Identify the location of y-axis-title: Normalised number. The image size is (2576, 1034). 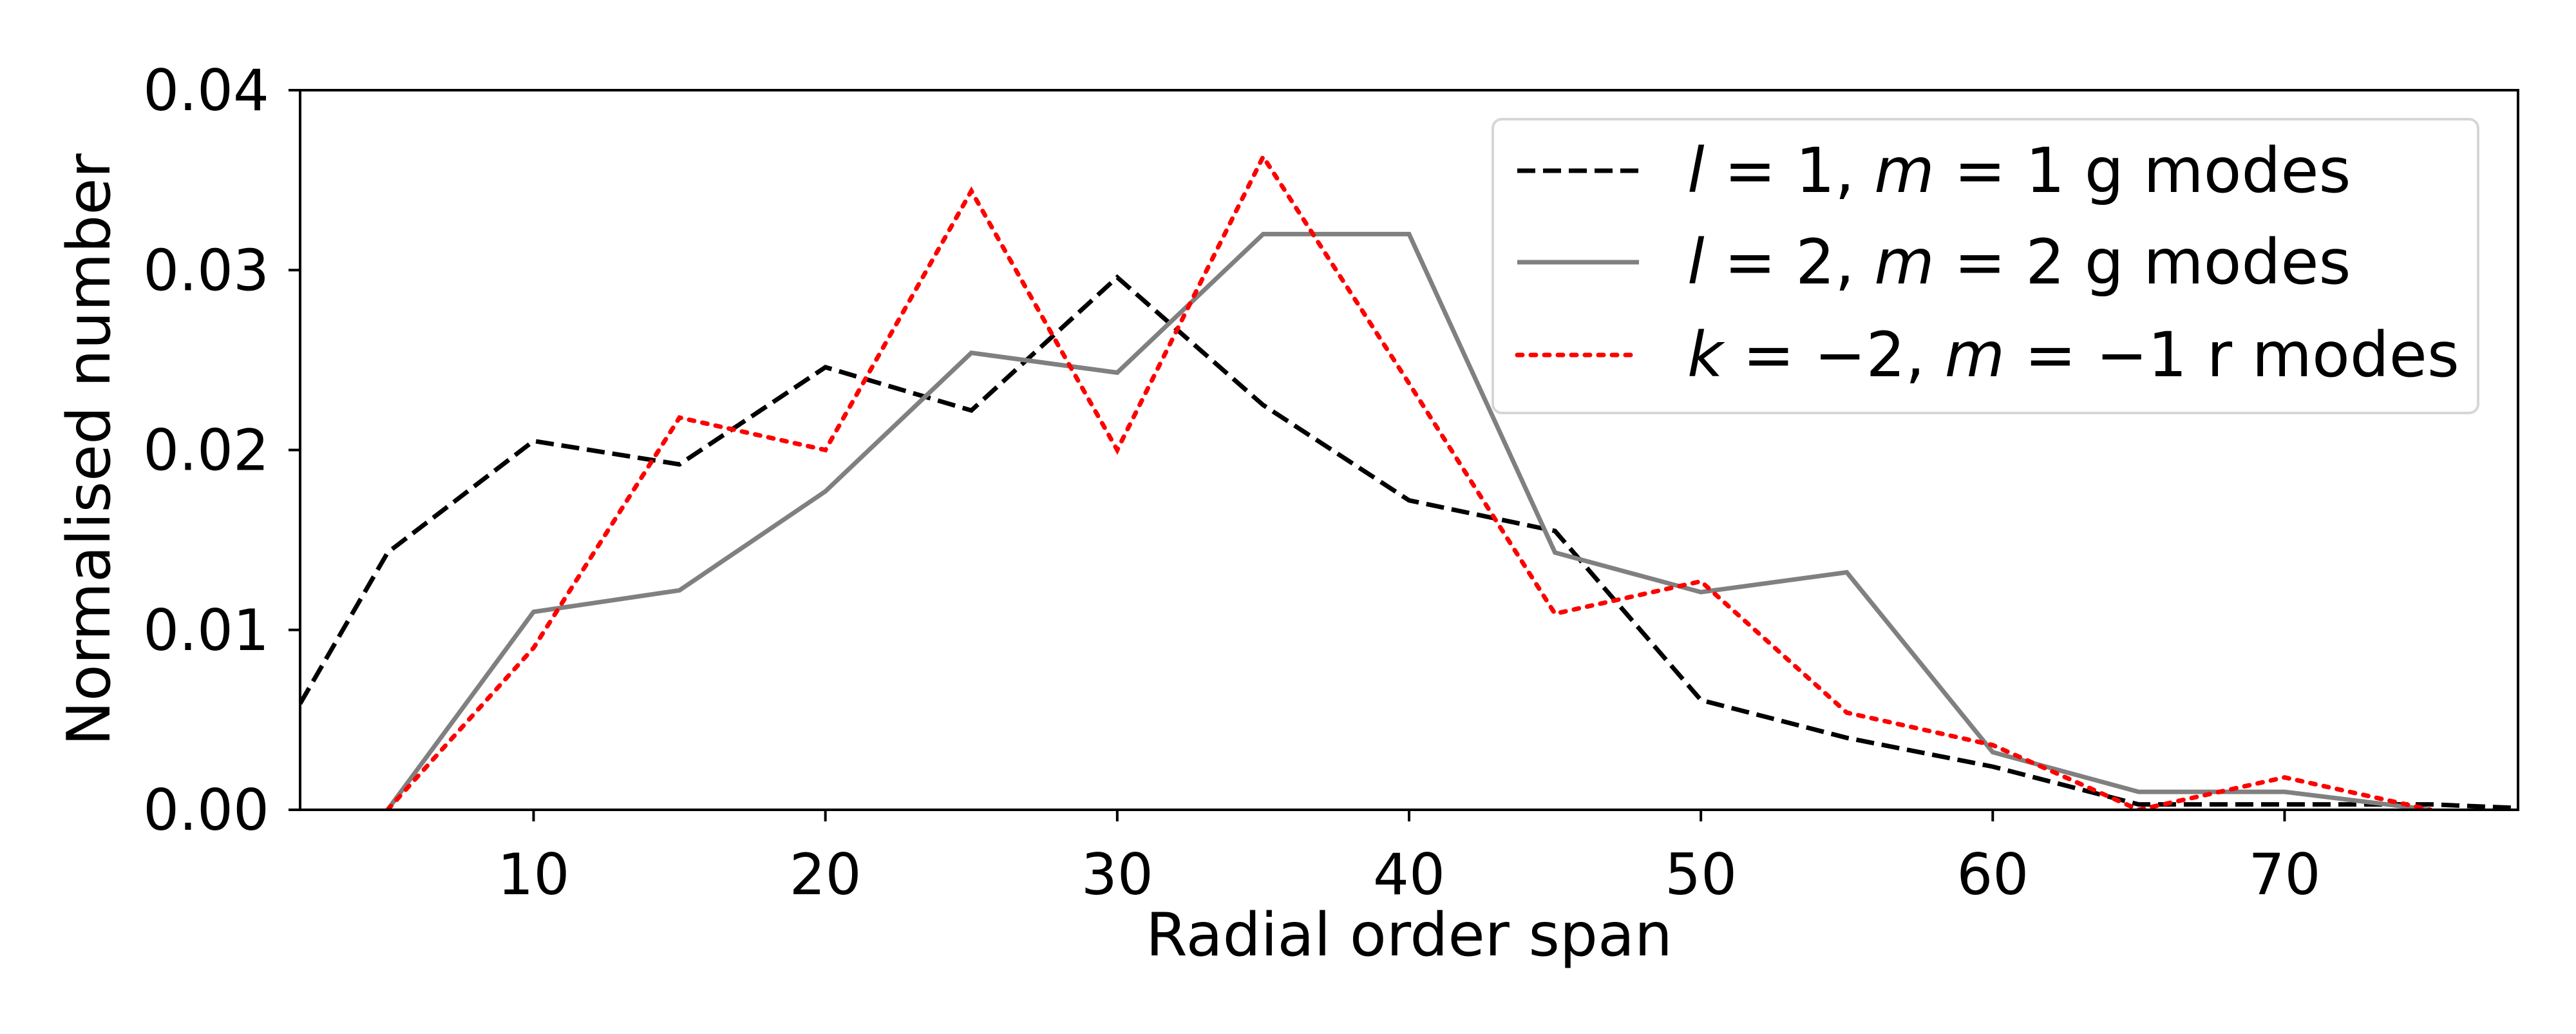
(89, 449).